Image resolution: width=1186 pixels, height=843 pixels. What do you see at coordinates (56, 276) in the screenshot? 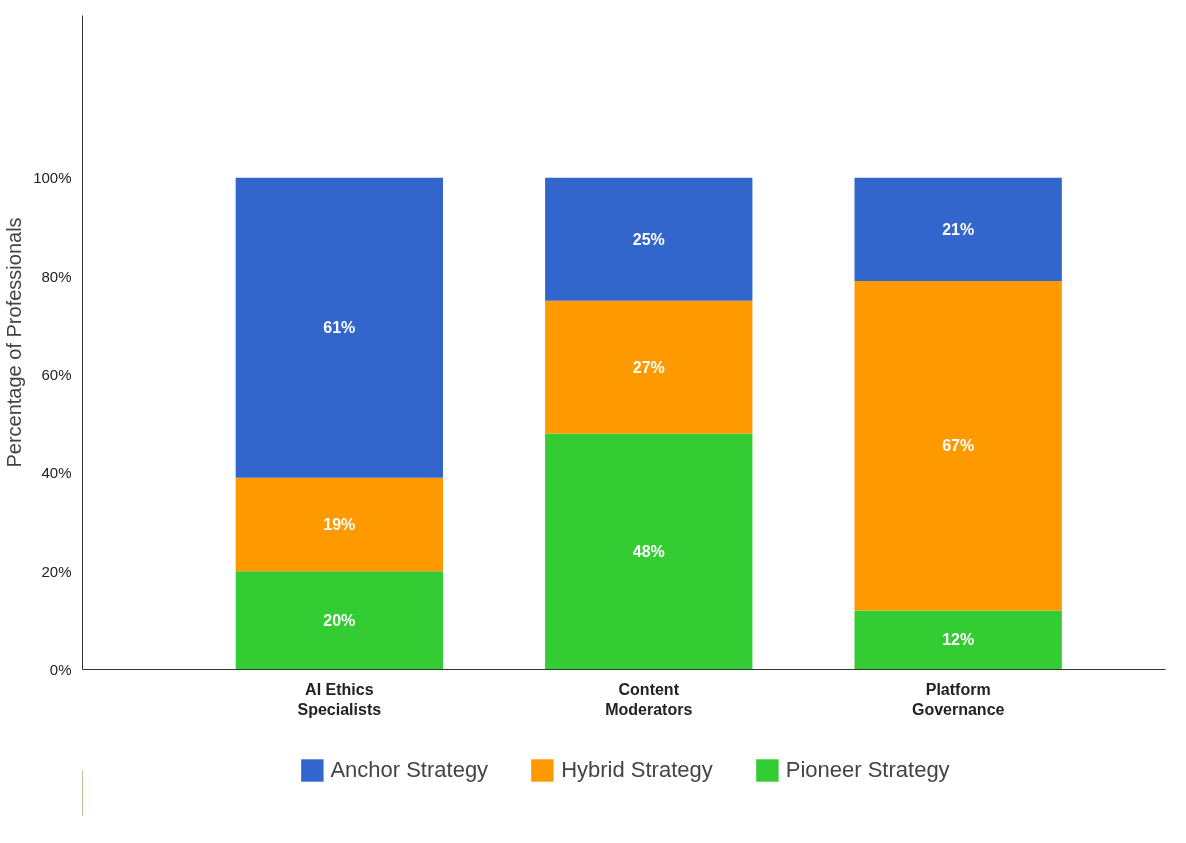
I see `y-tick-label: 80%` at bounding box center [56, 276].